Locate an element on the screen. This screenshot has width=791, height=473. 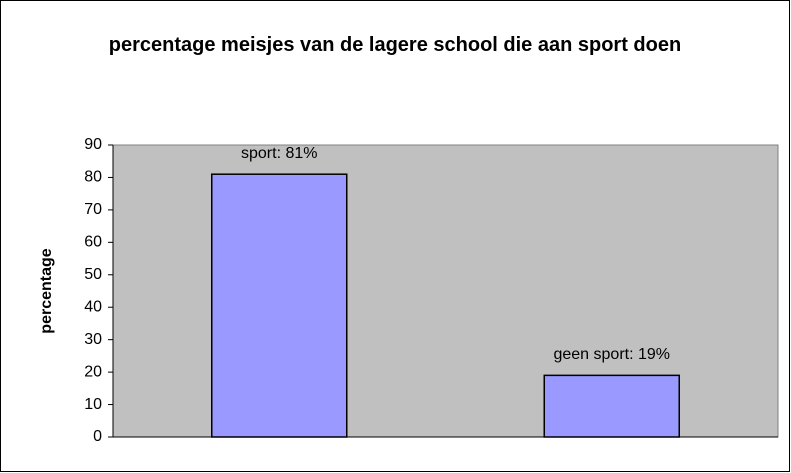
y-tick-label: 90 is located at coordinates (93, 144).